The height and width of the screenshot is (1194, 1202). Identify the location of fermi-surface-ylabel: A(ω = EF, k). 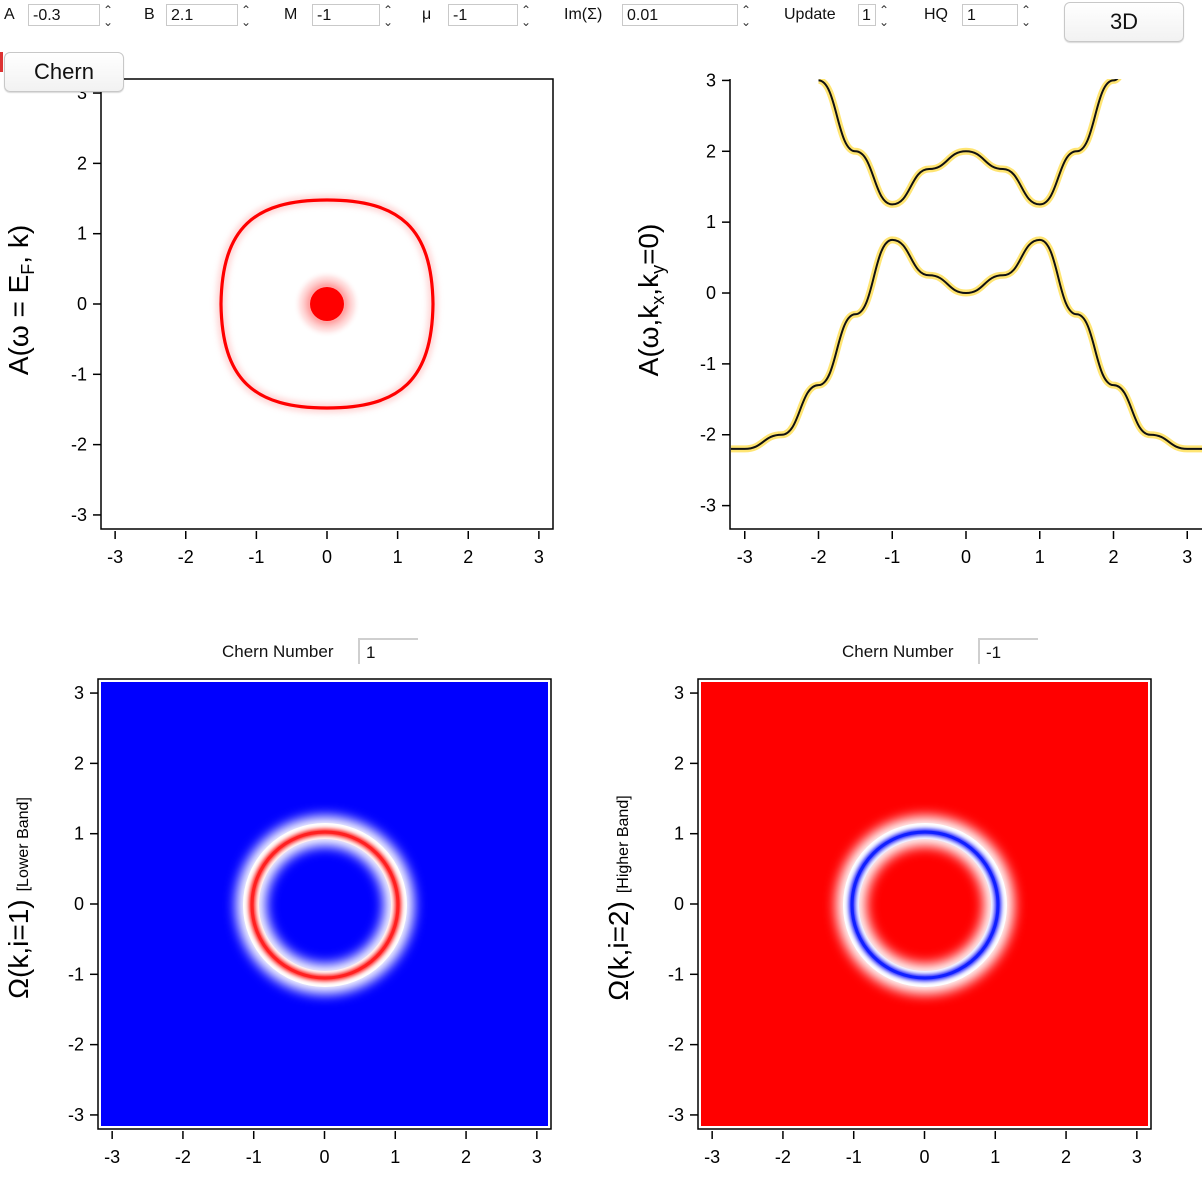
(20, 300).